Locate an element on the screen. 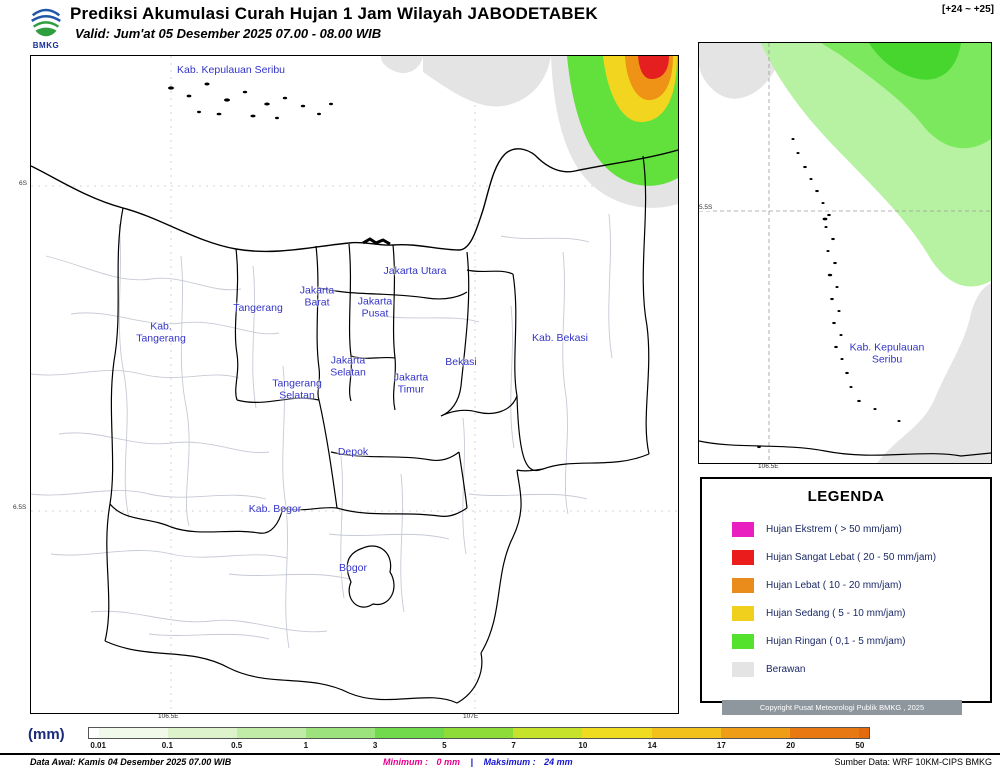 Image resolution: width=1000 pixels, height=769 pixels. minmax-text: Minimum : 0 mm | Maksimum : 24 mm is located at coordinates (478, 762).